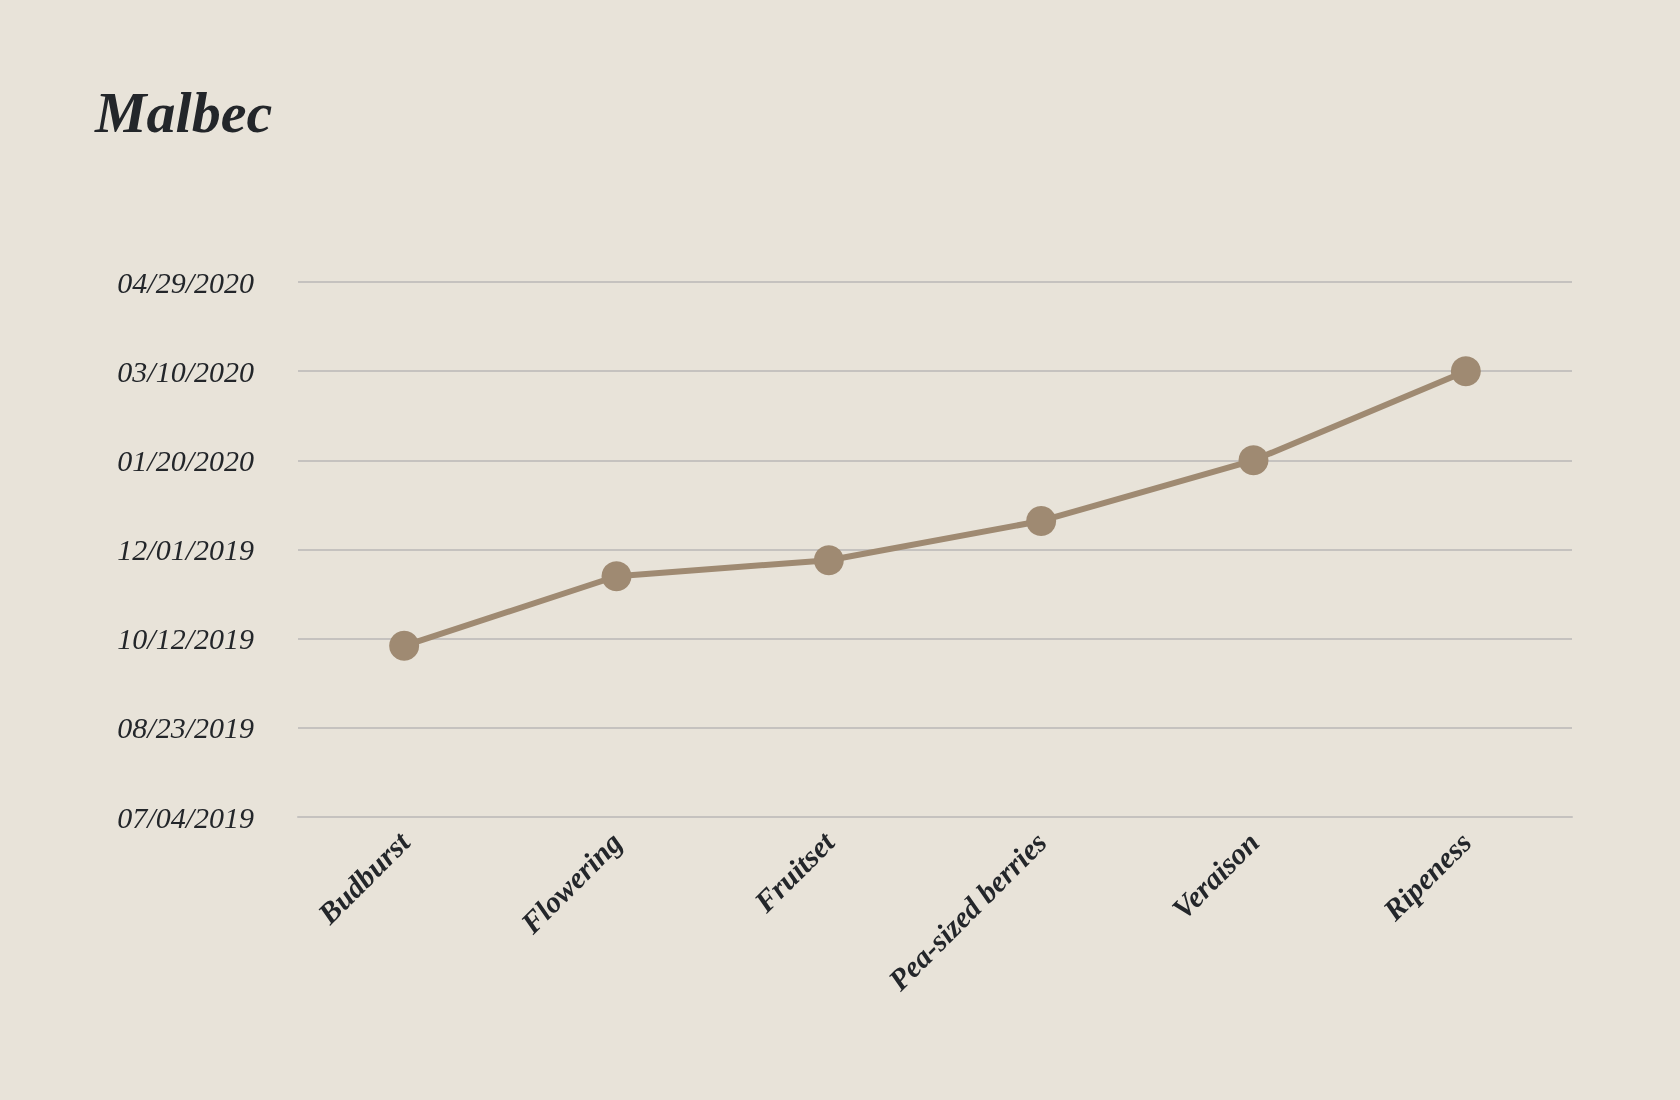 This screenshot has width=1680, height=1100. What do you see at coordinates (185, 371) in the screenshot?
I see `text: 03/10/2020` at bounding box center [185, 371].